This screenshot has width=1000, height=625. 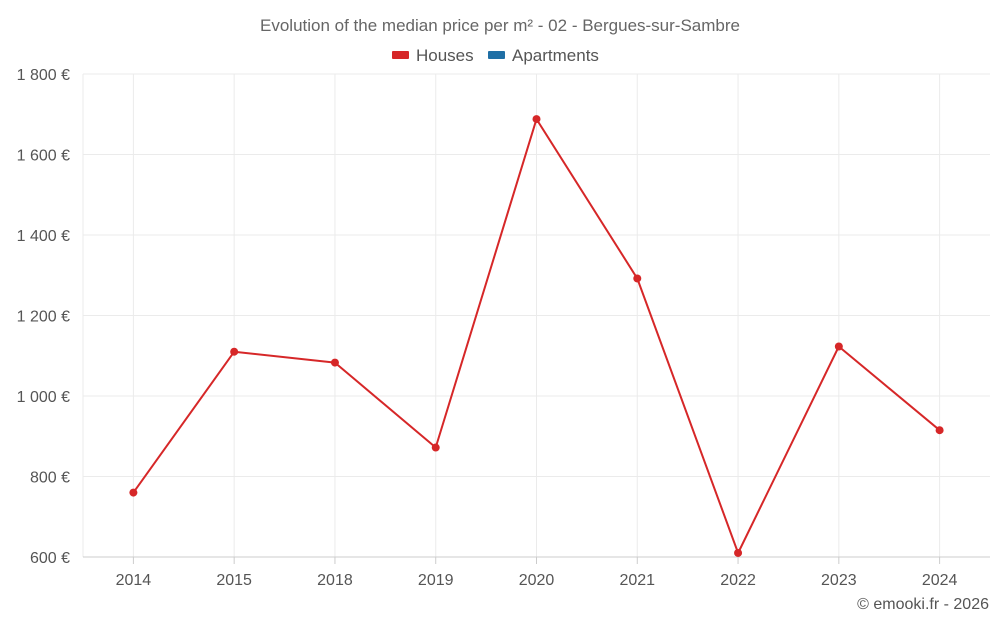 What do you see at coordinates (134, 580) in the screenshot?
I see `x-tick-label: 2014` at bounding box center [134, 580].